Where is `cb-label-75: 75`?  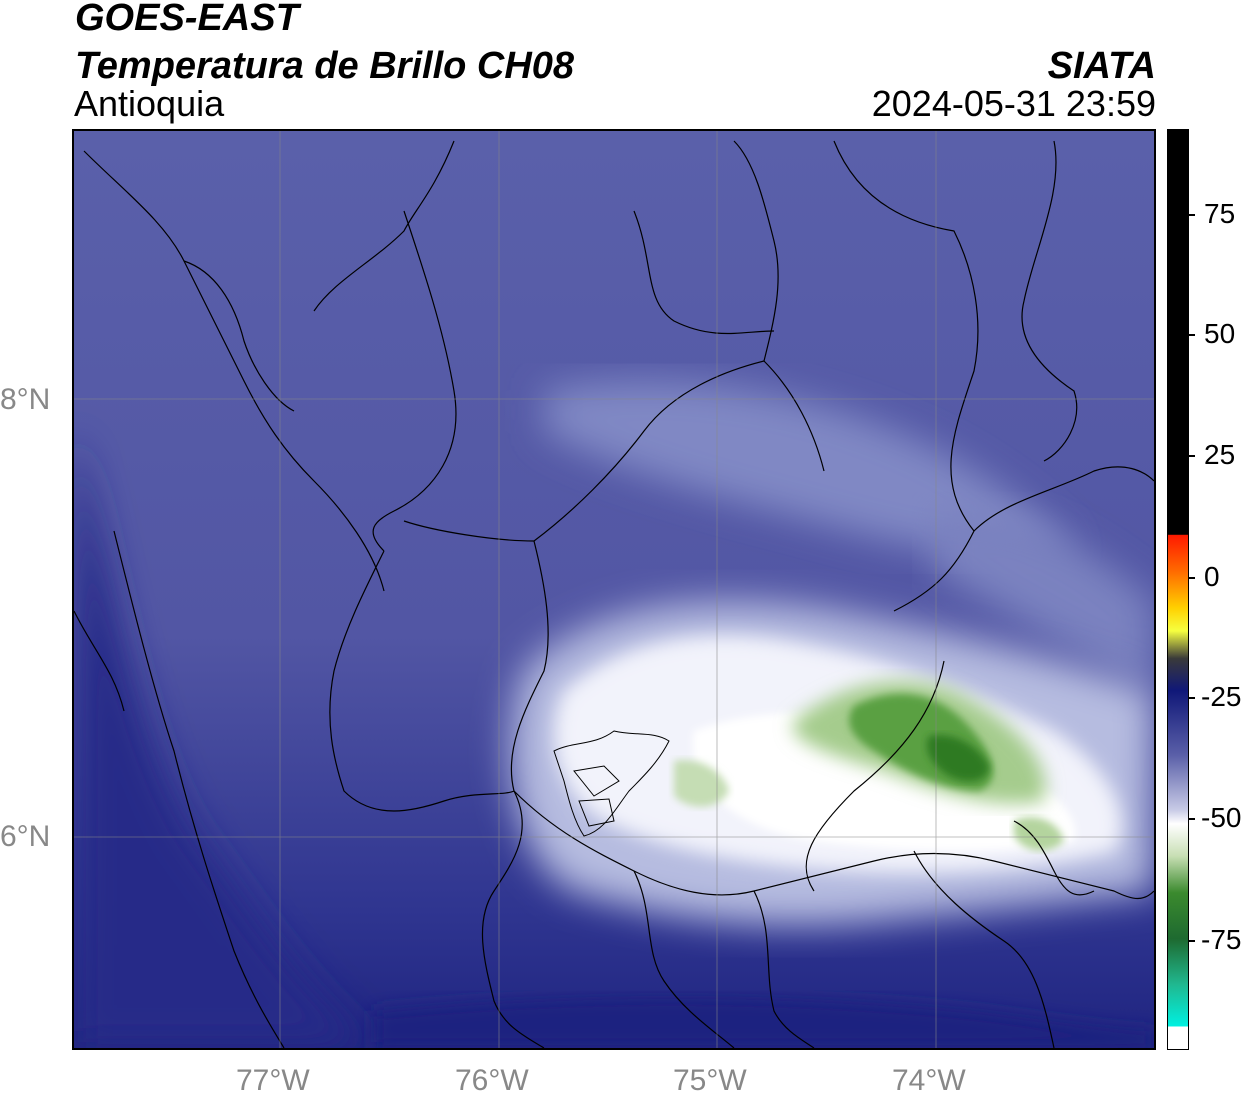
cb-label-75: 75 is located at coordinates (1220, 213).